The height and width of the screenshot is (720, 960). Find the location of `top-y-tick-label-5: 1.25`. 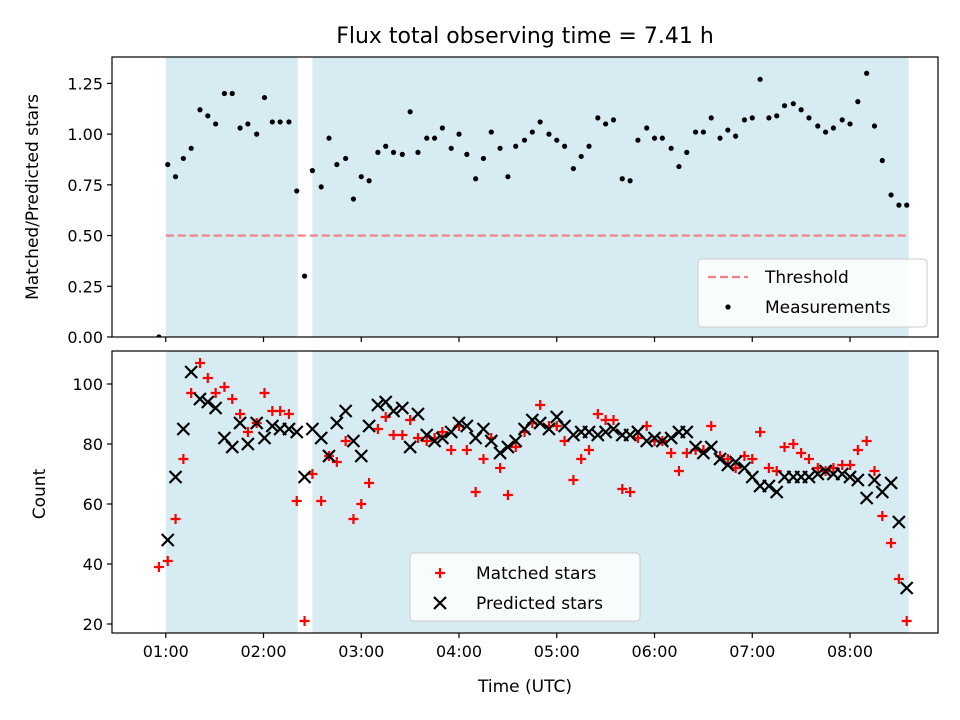

top-y-tick-label-5: 1.25 is located at coordinates (85, 83).